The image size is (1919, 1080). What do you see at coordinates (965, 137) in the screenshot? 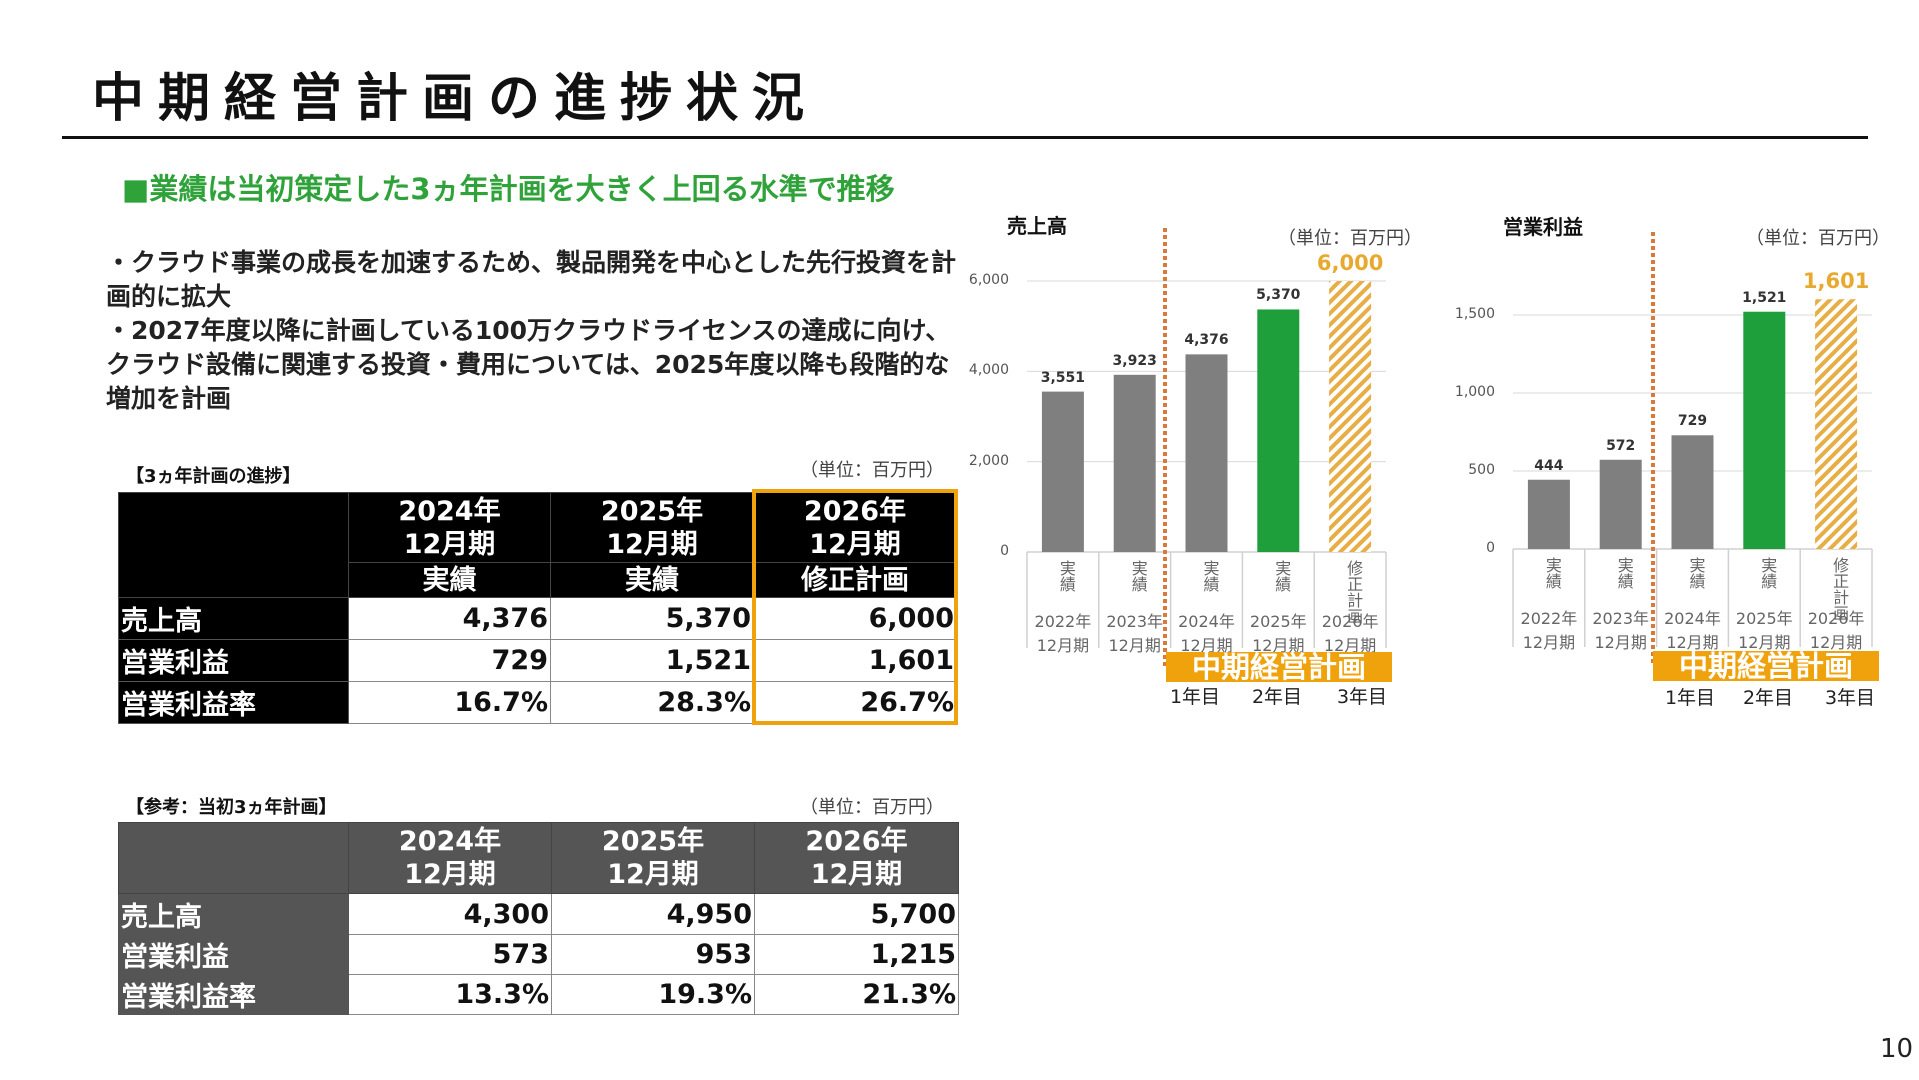
I see `title-divider` at bounding box center [965, 137].